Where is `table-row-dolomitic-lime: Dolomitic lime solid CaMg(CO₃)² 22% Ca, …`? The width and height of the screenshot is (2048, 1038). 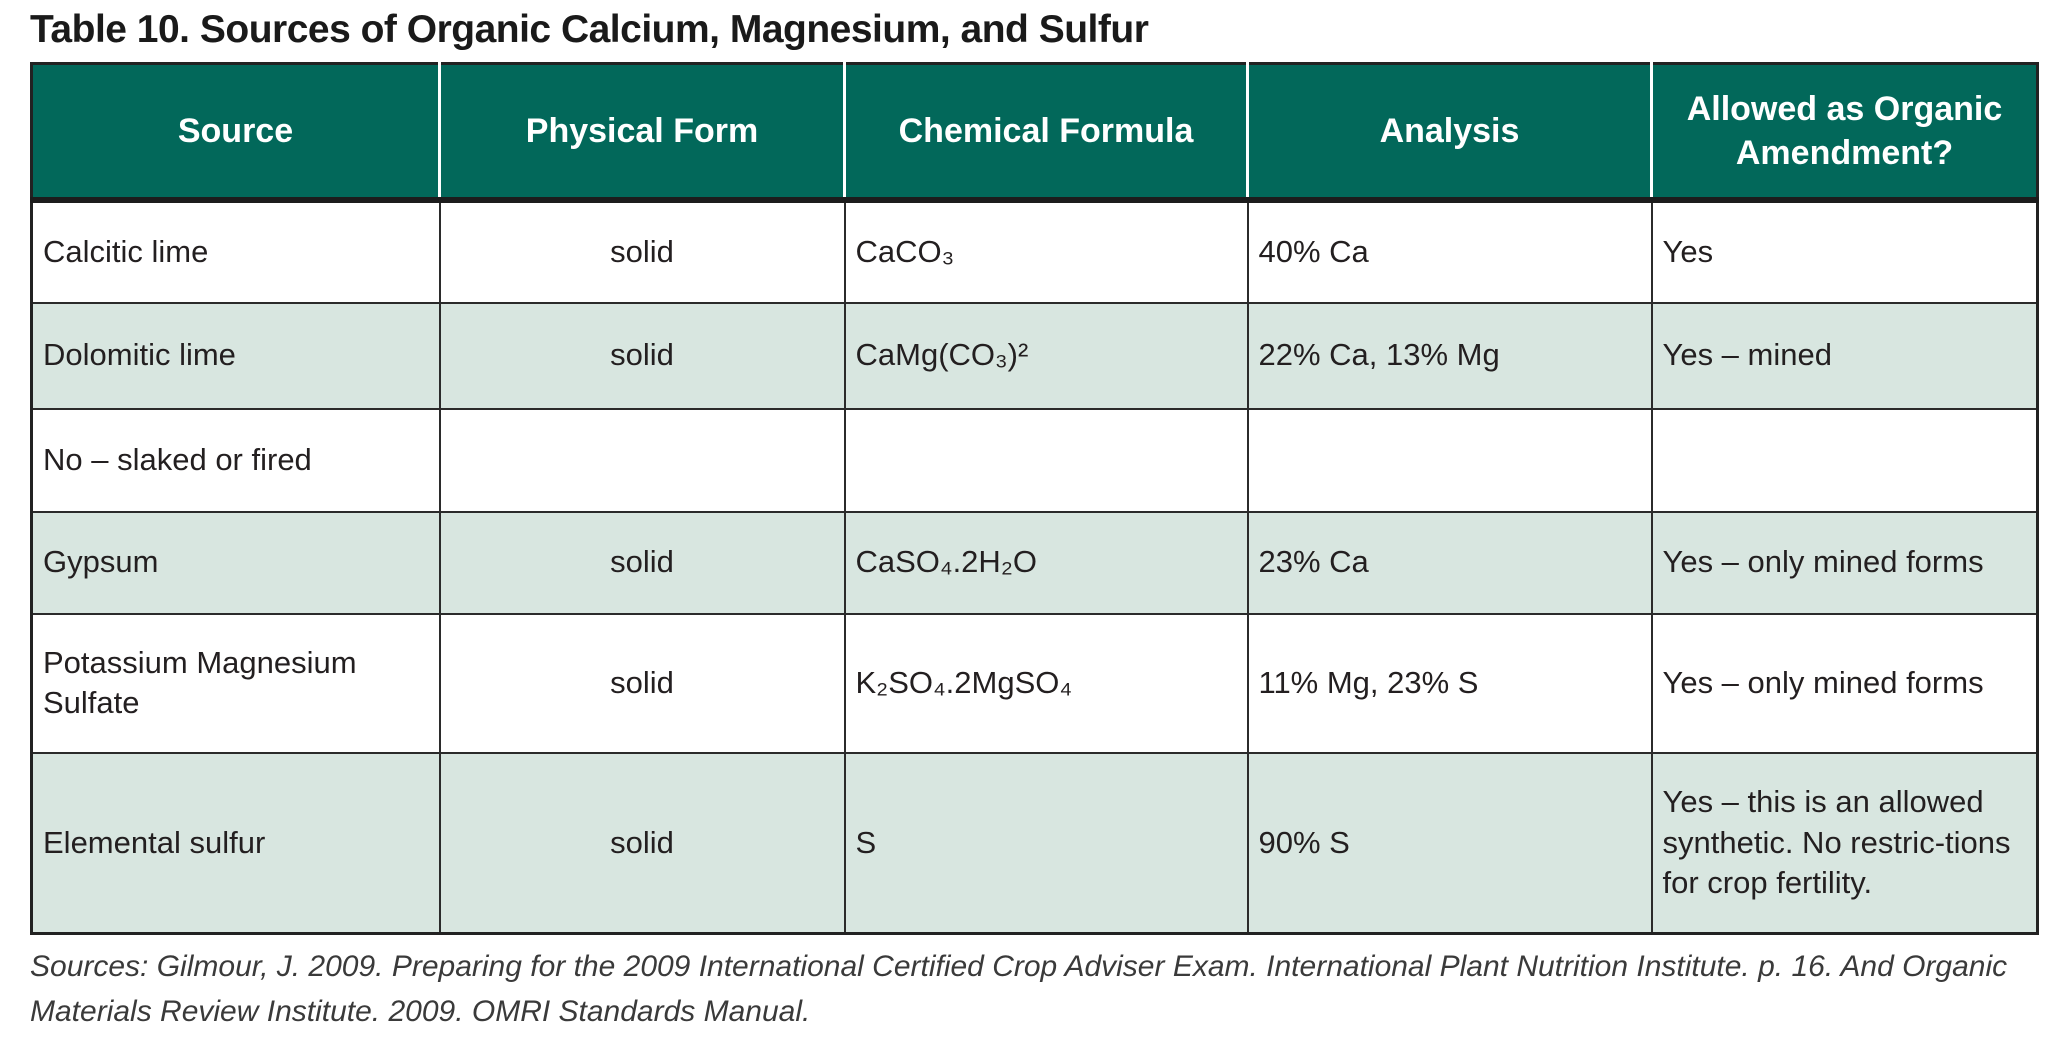
table-row-dolomitic-lime: Dolomitic lime solid CaMg(CO₃)² 22% Ca, … is located at coordinates (1034, 355).